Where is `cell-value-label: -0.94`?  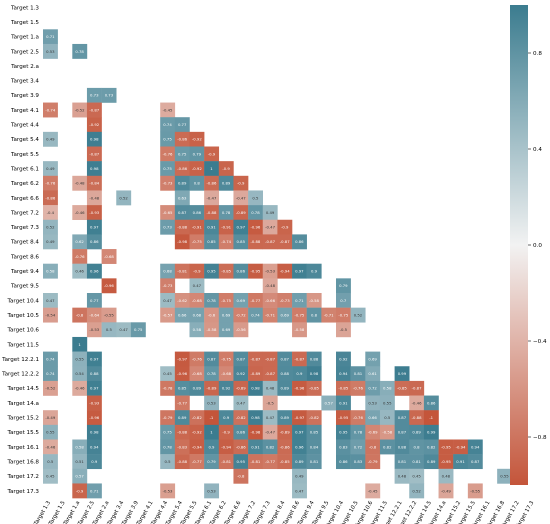 cell-value-label: -0.94 is located at coordinates (285, 271).